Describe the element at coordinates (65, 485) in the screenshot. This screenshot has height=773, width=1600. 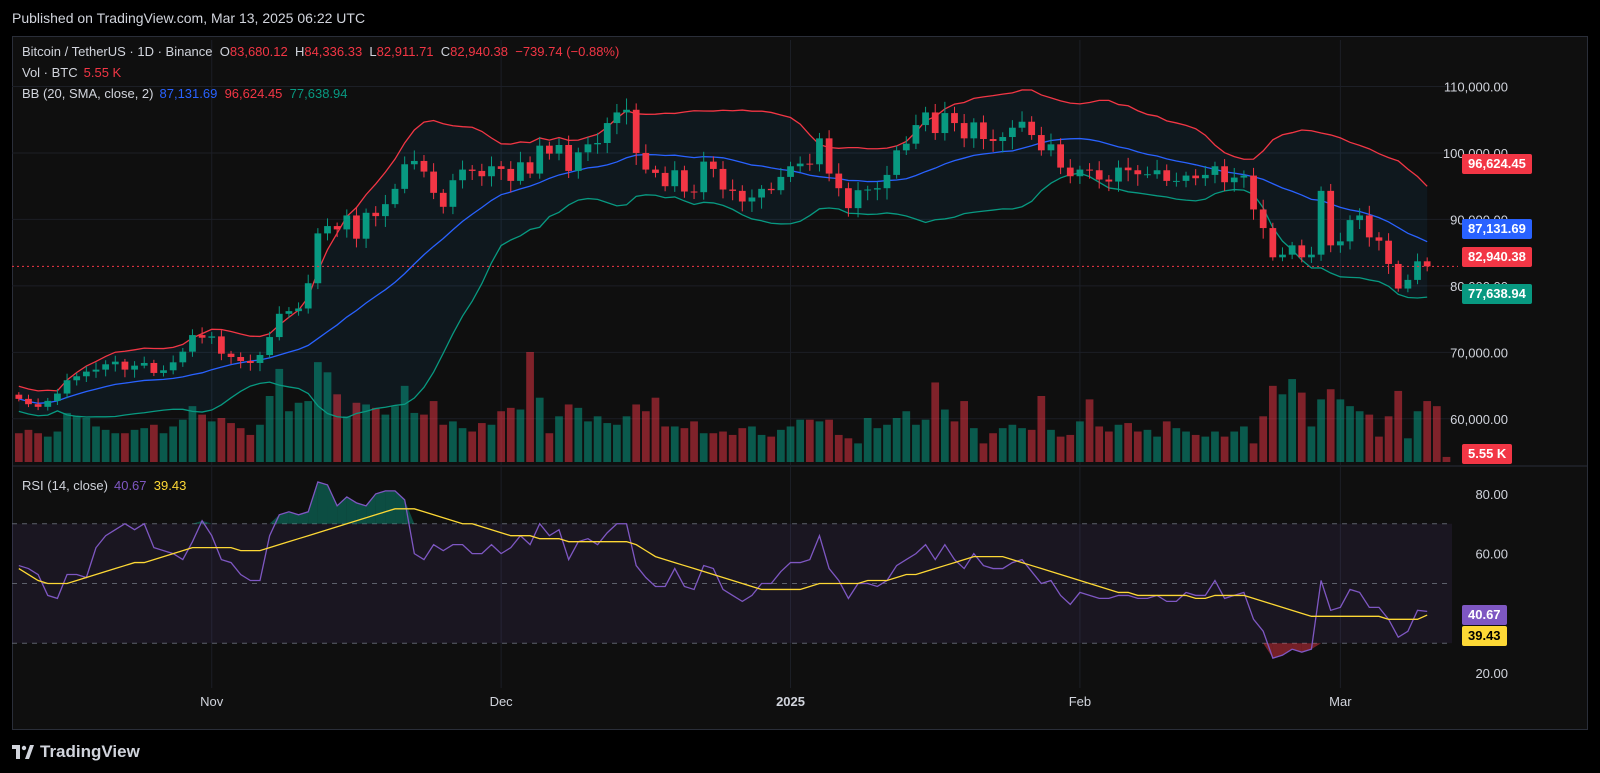
I see `legend-rsi-label: RSI (14, close)` at that location.